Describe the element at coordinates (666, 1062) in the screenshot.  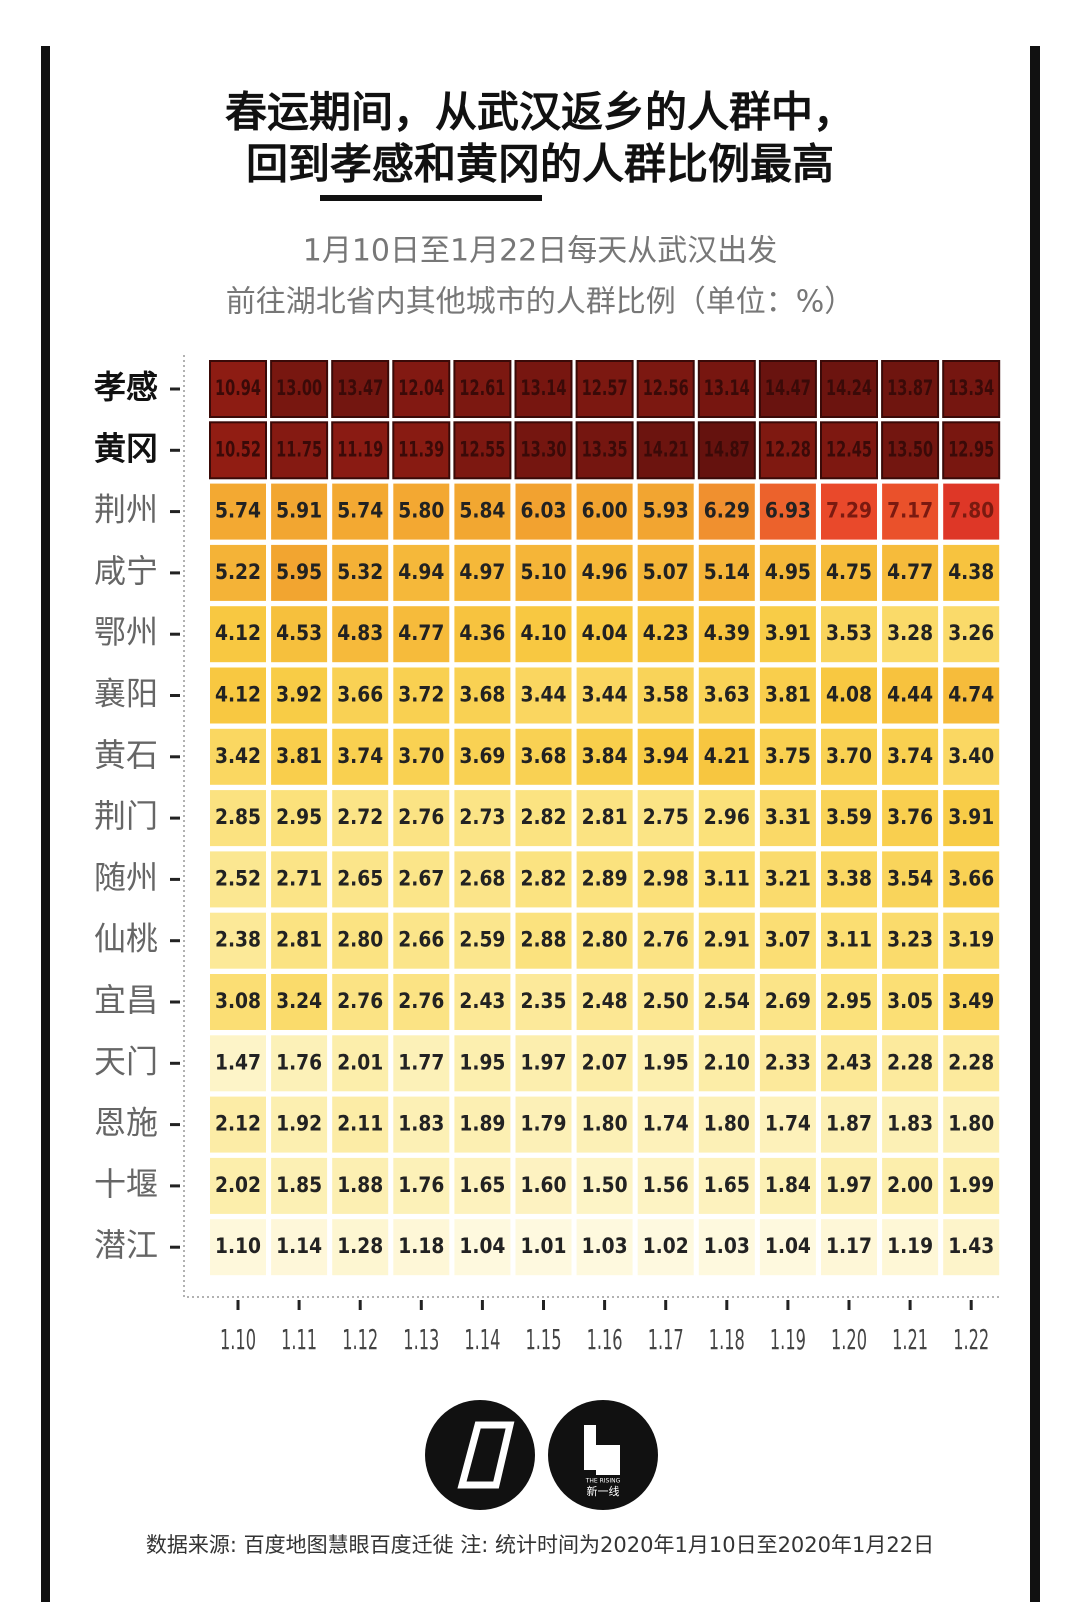
I see `cell-label: 1.95` at that location.